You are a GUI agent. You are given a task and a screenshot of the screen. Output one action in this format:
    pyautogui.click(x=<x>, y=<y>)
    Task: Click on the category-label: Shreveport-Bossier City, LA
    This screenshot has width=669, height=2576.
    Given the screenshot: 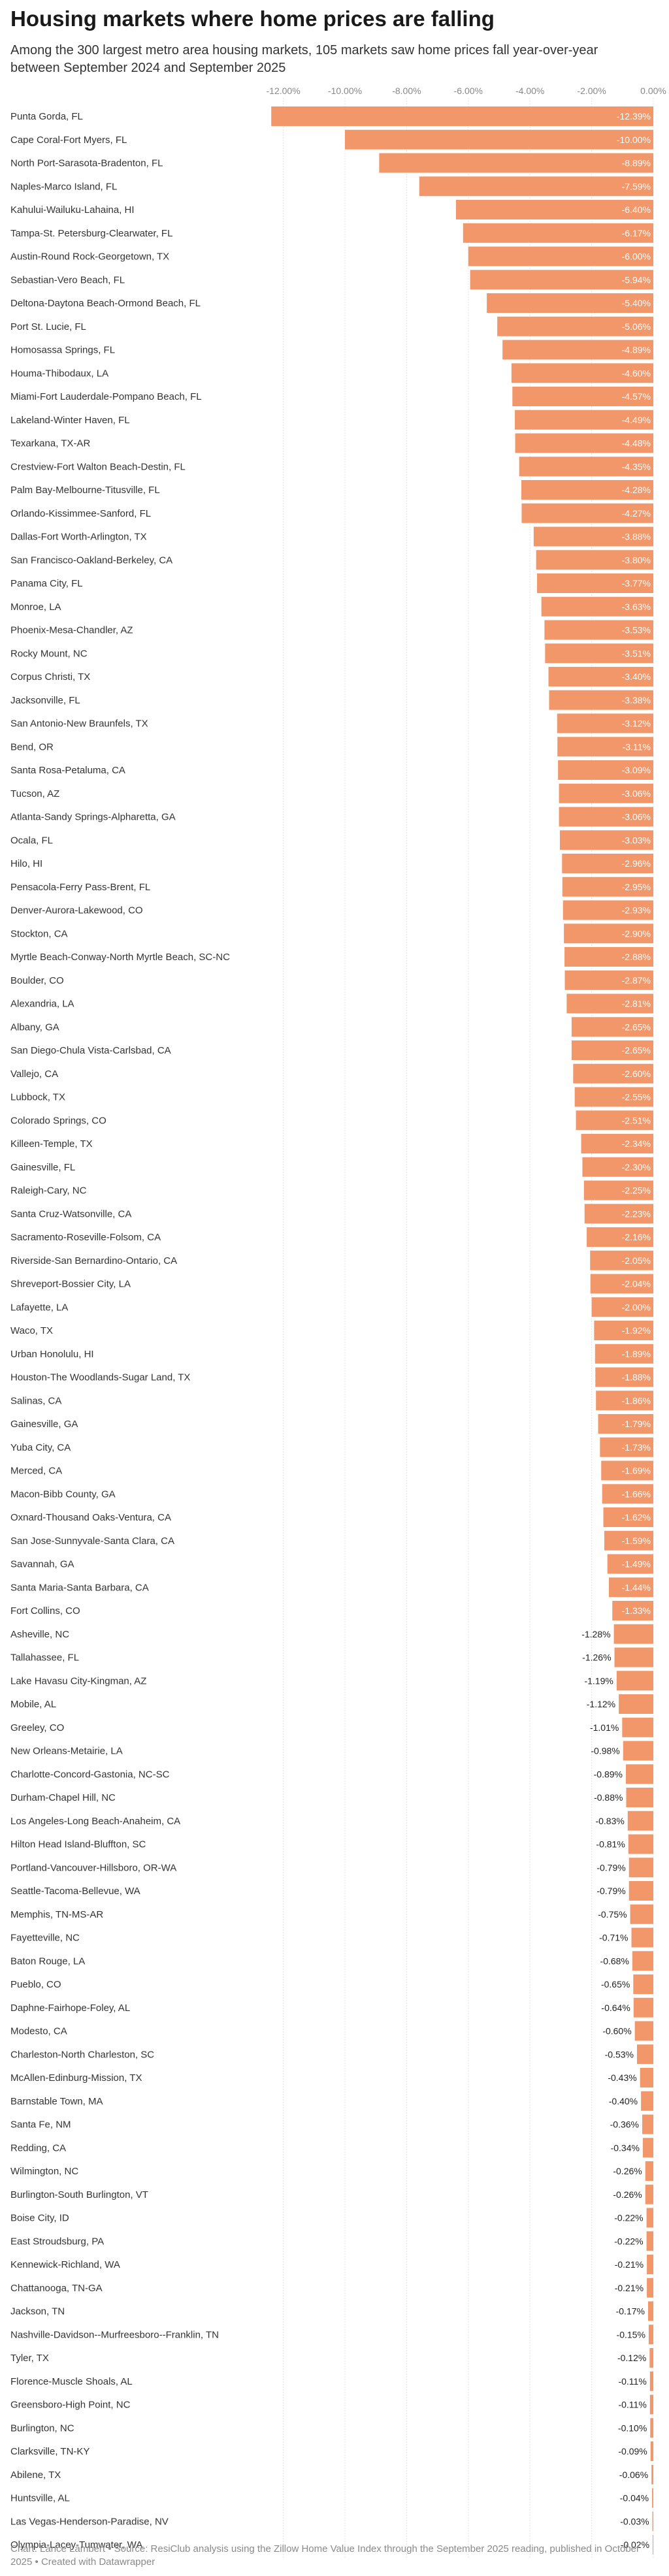 What is the action you would take?
    pyautogui.click(x=70, y=1284)
    